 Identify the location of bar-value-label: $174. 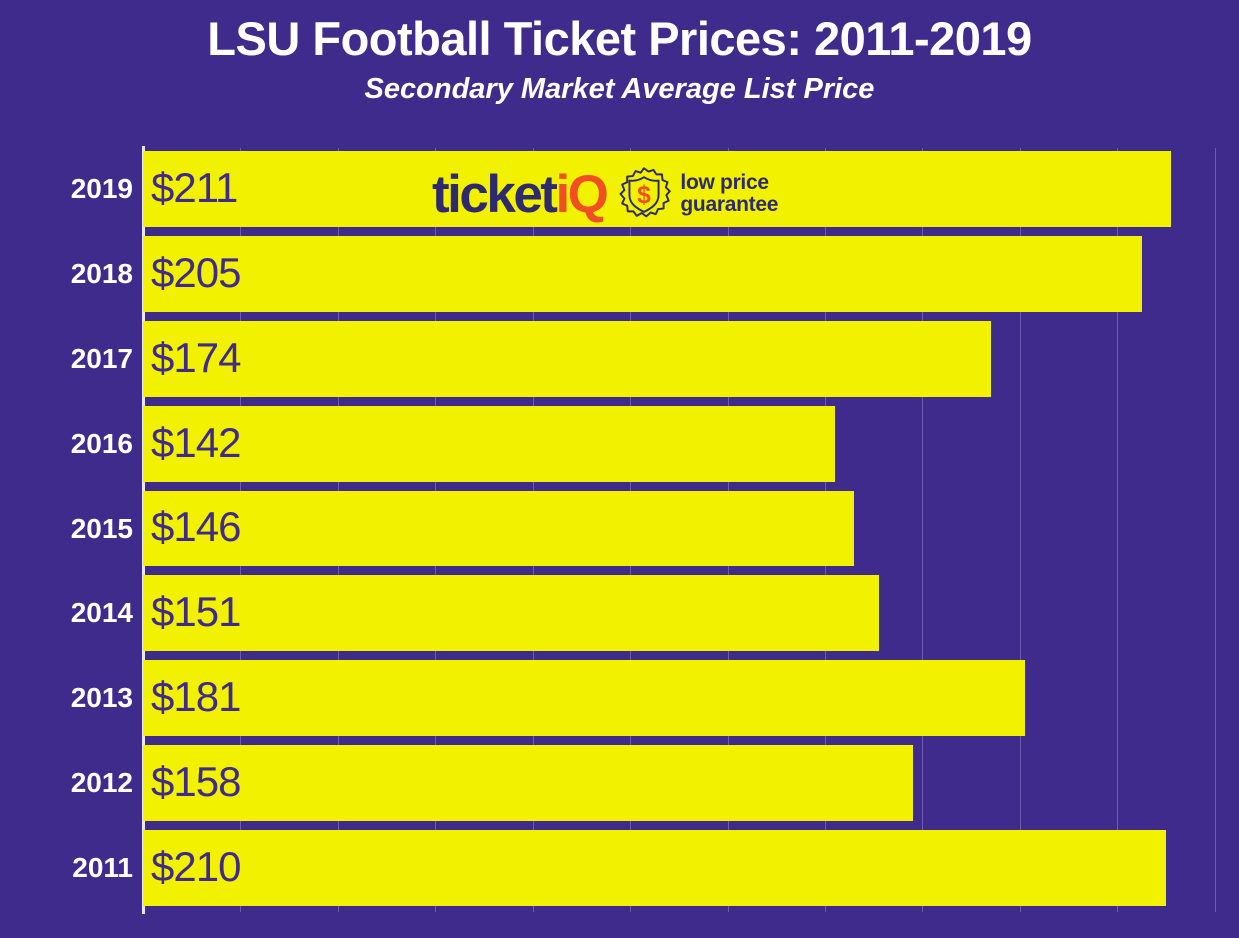
(196, 357).